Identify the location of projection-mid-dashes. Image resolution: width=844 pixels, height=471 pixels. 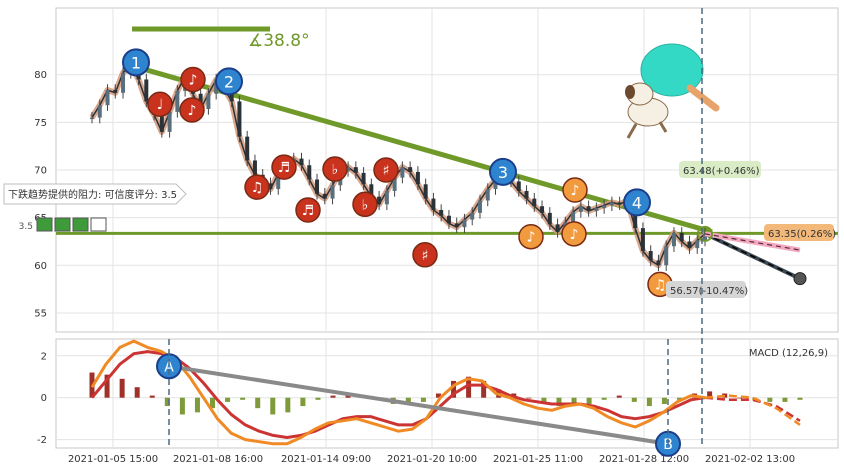
(752, 242).